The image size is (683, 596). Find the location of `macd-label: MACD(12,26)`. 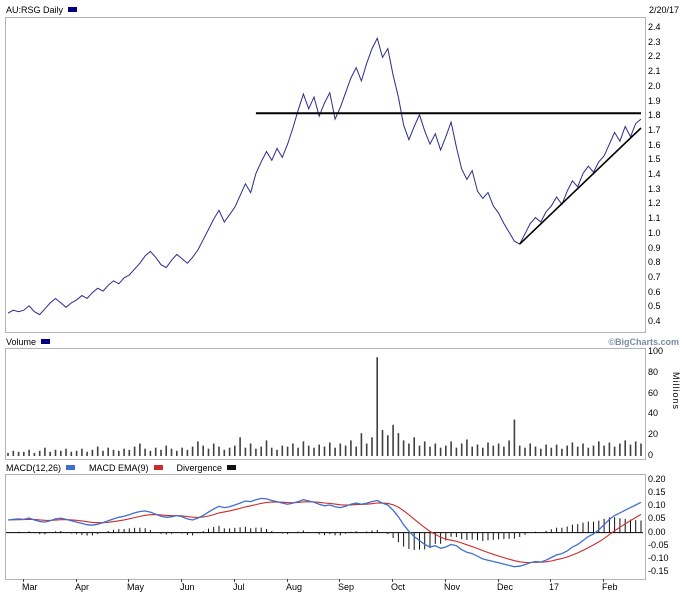

macd-label: MACD(12,26) is located at coordinates (34, 467).